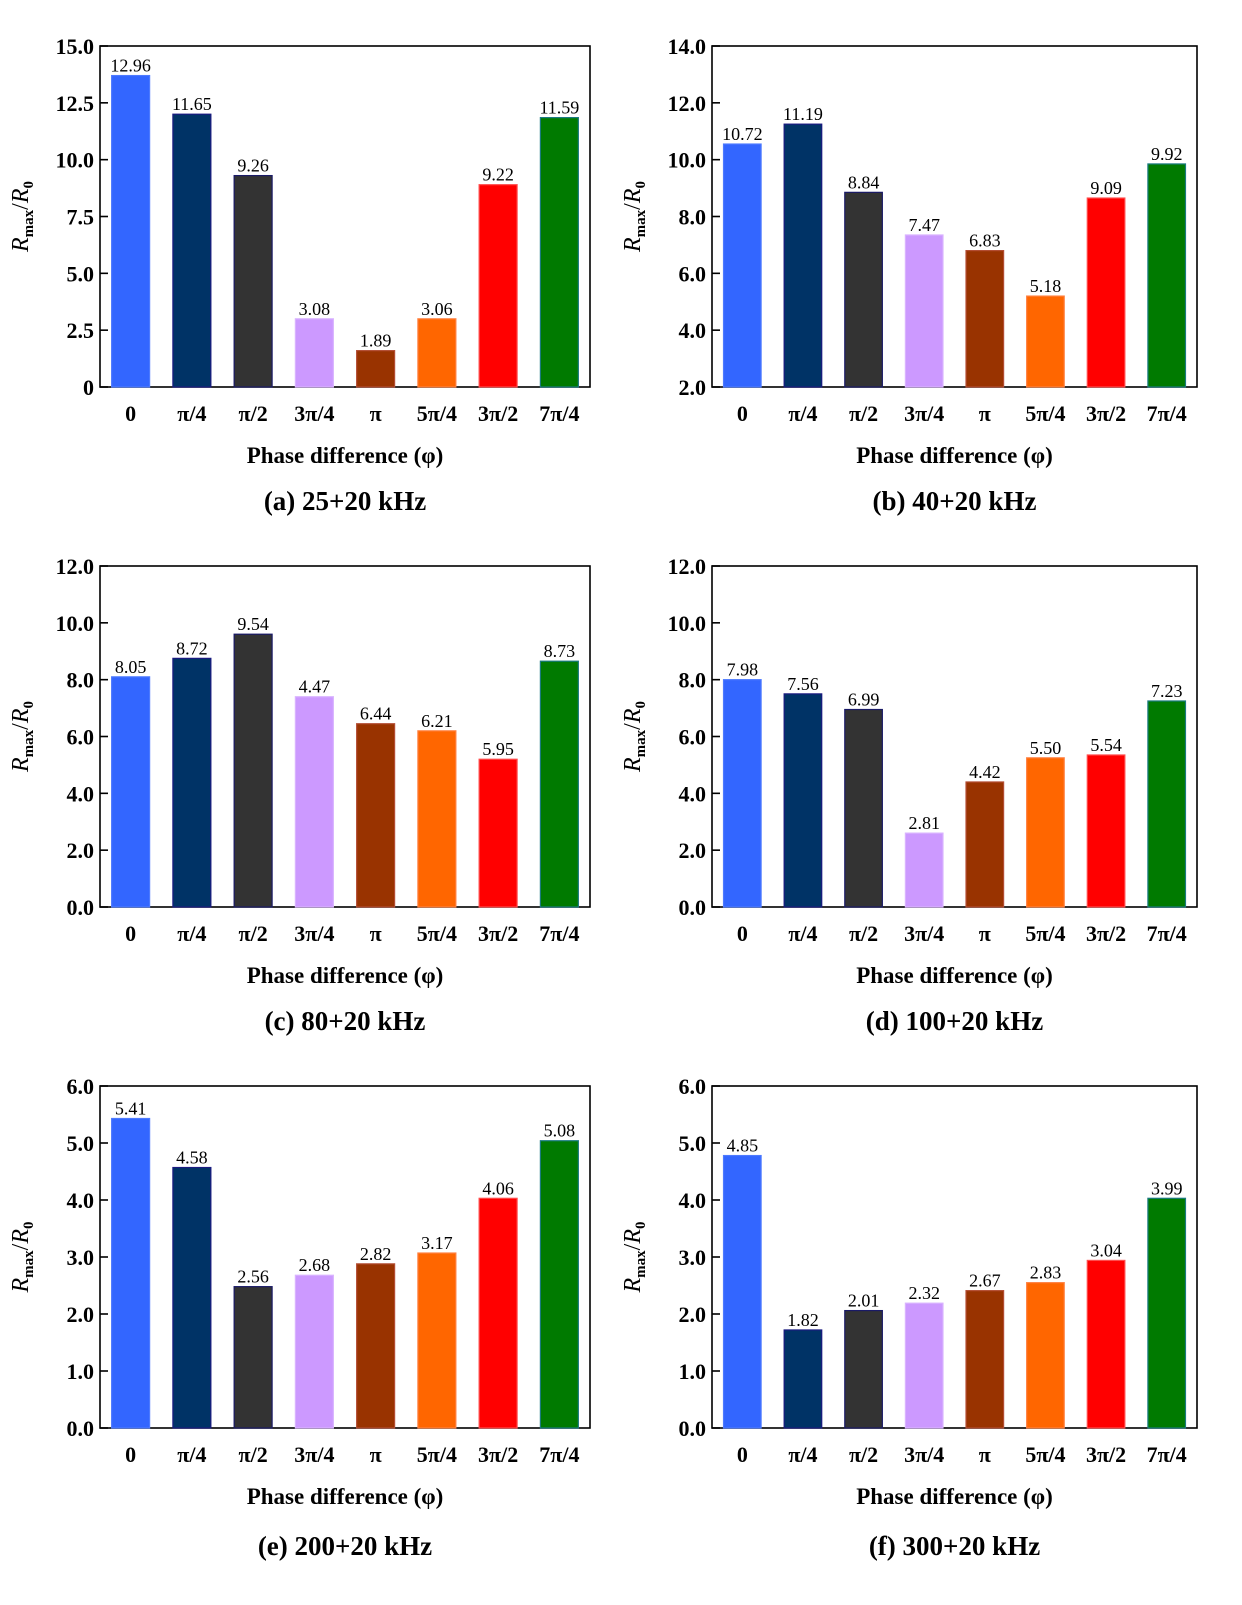 The height and width of the screenshot is (1605, 1242). I want to click on data-label: 6.83, so click(985, 241).